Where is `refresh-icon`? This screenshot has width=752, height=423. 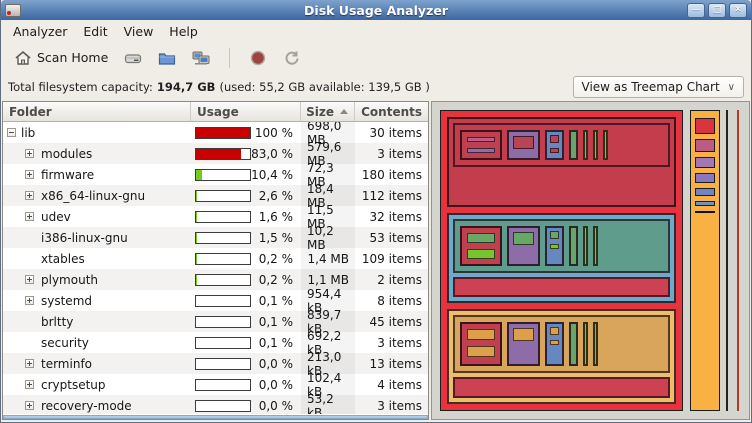 refresh-icon is located at coordinates (292, 58).